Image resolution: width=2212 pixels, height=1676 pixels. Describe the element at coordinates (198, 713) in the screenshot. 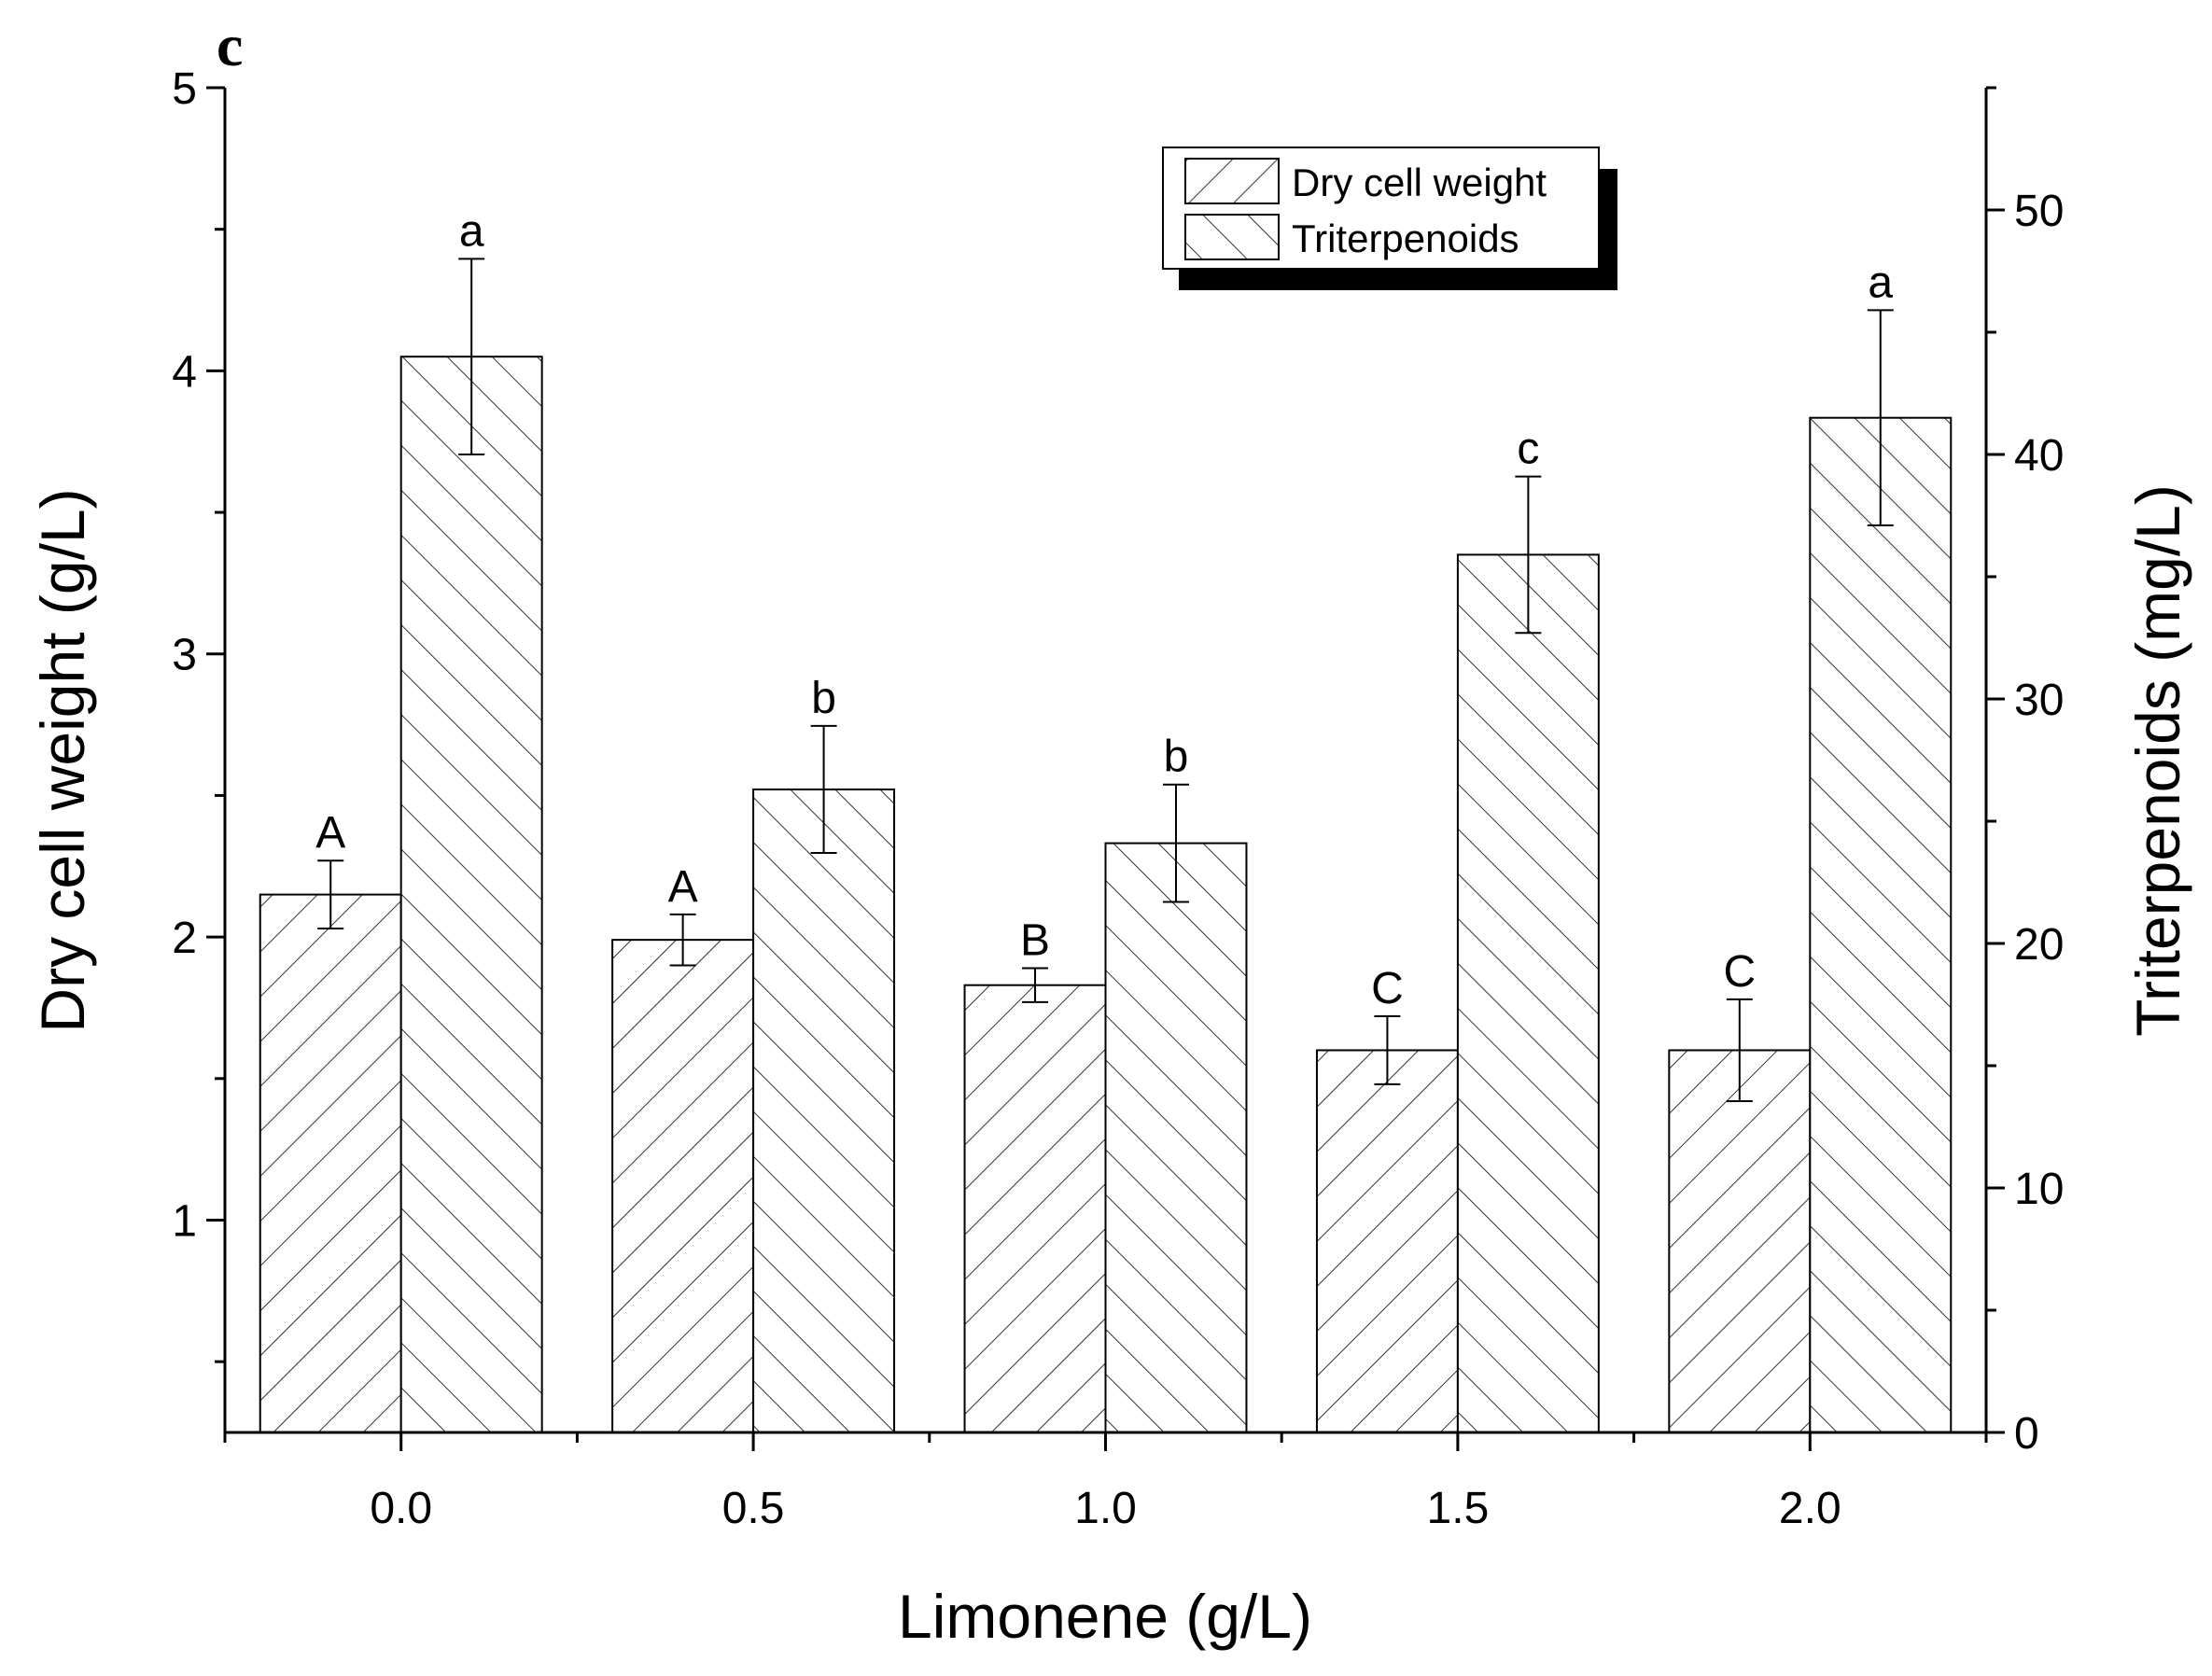

I see `left-axis-ticks: 1 2 3 4 5` at that location.